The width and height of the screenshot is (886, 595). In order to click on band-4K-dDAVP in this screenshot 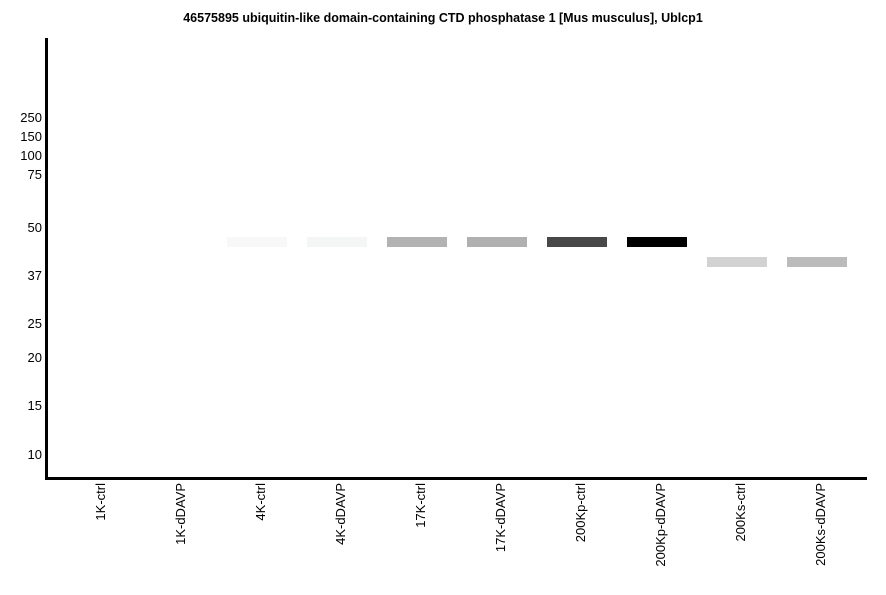, I will do `click(337, 242)`.